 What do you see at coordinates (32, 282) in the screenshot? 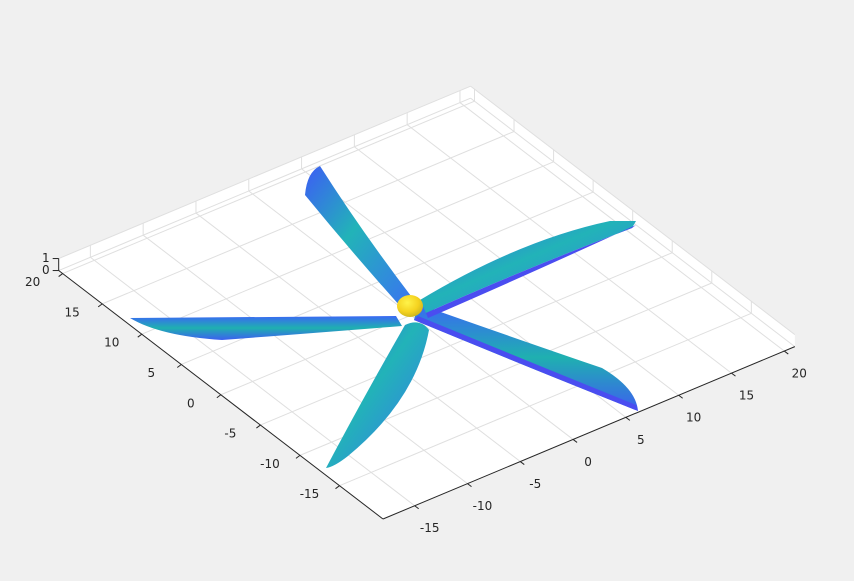
I see `y-tick-label: 20` at bounding box center [32, 282].